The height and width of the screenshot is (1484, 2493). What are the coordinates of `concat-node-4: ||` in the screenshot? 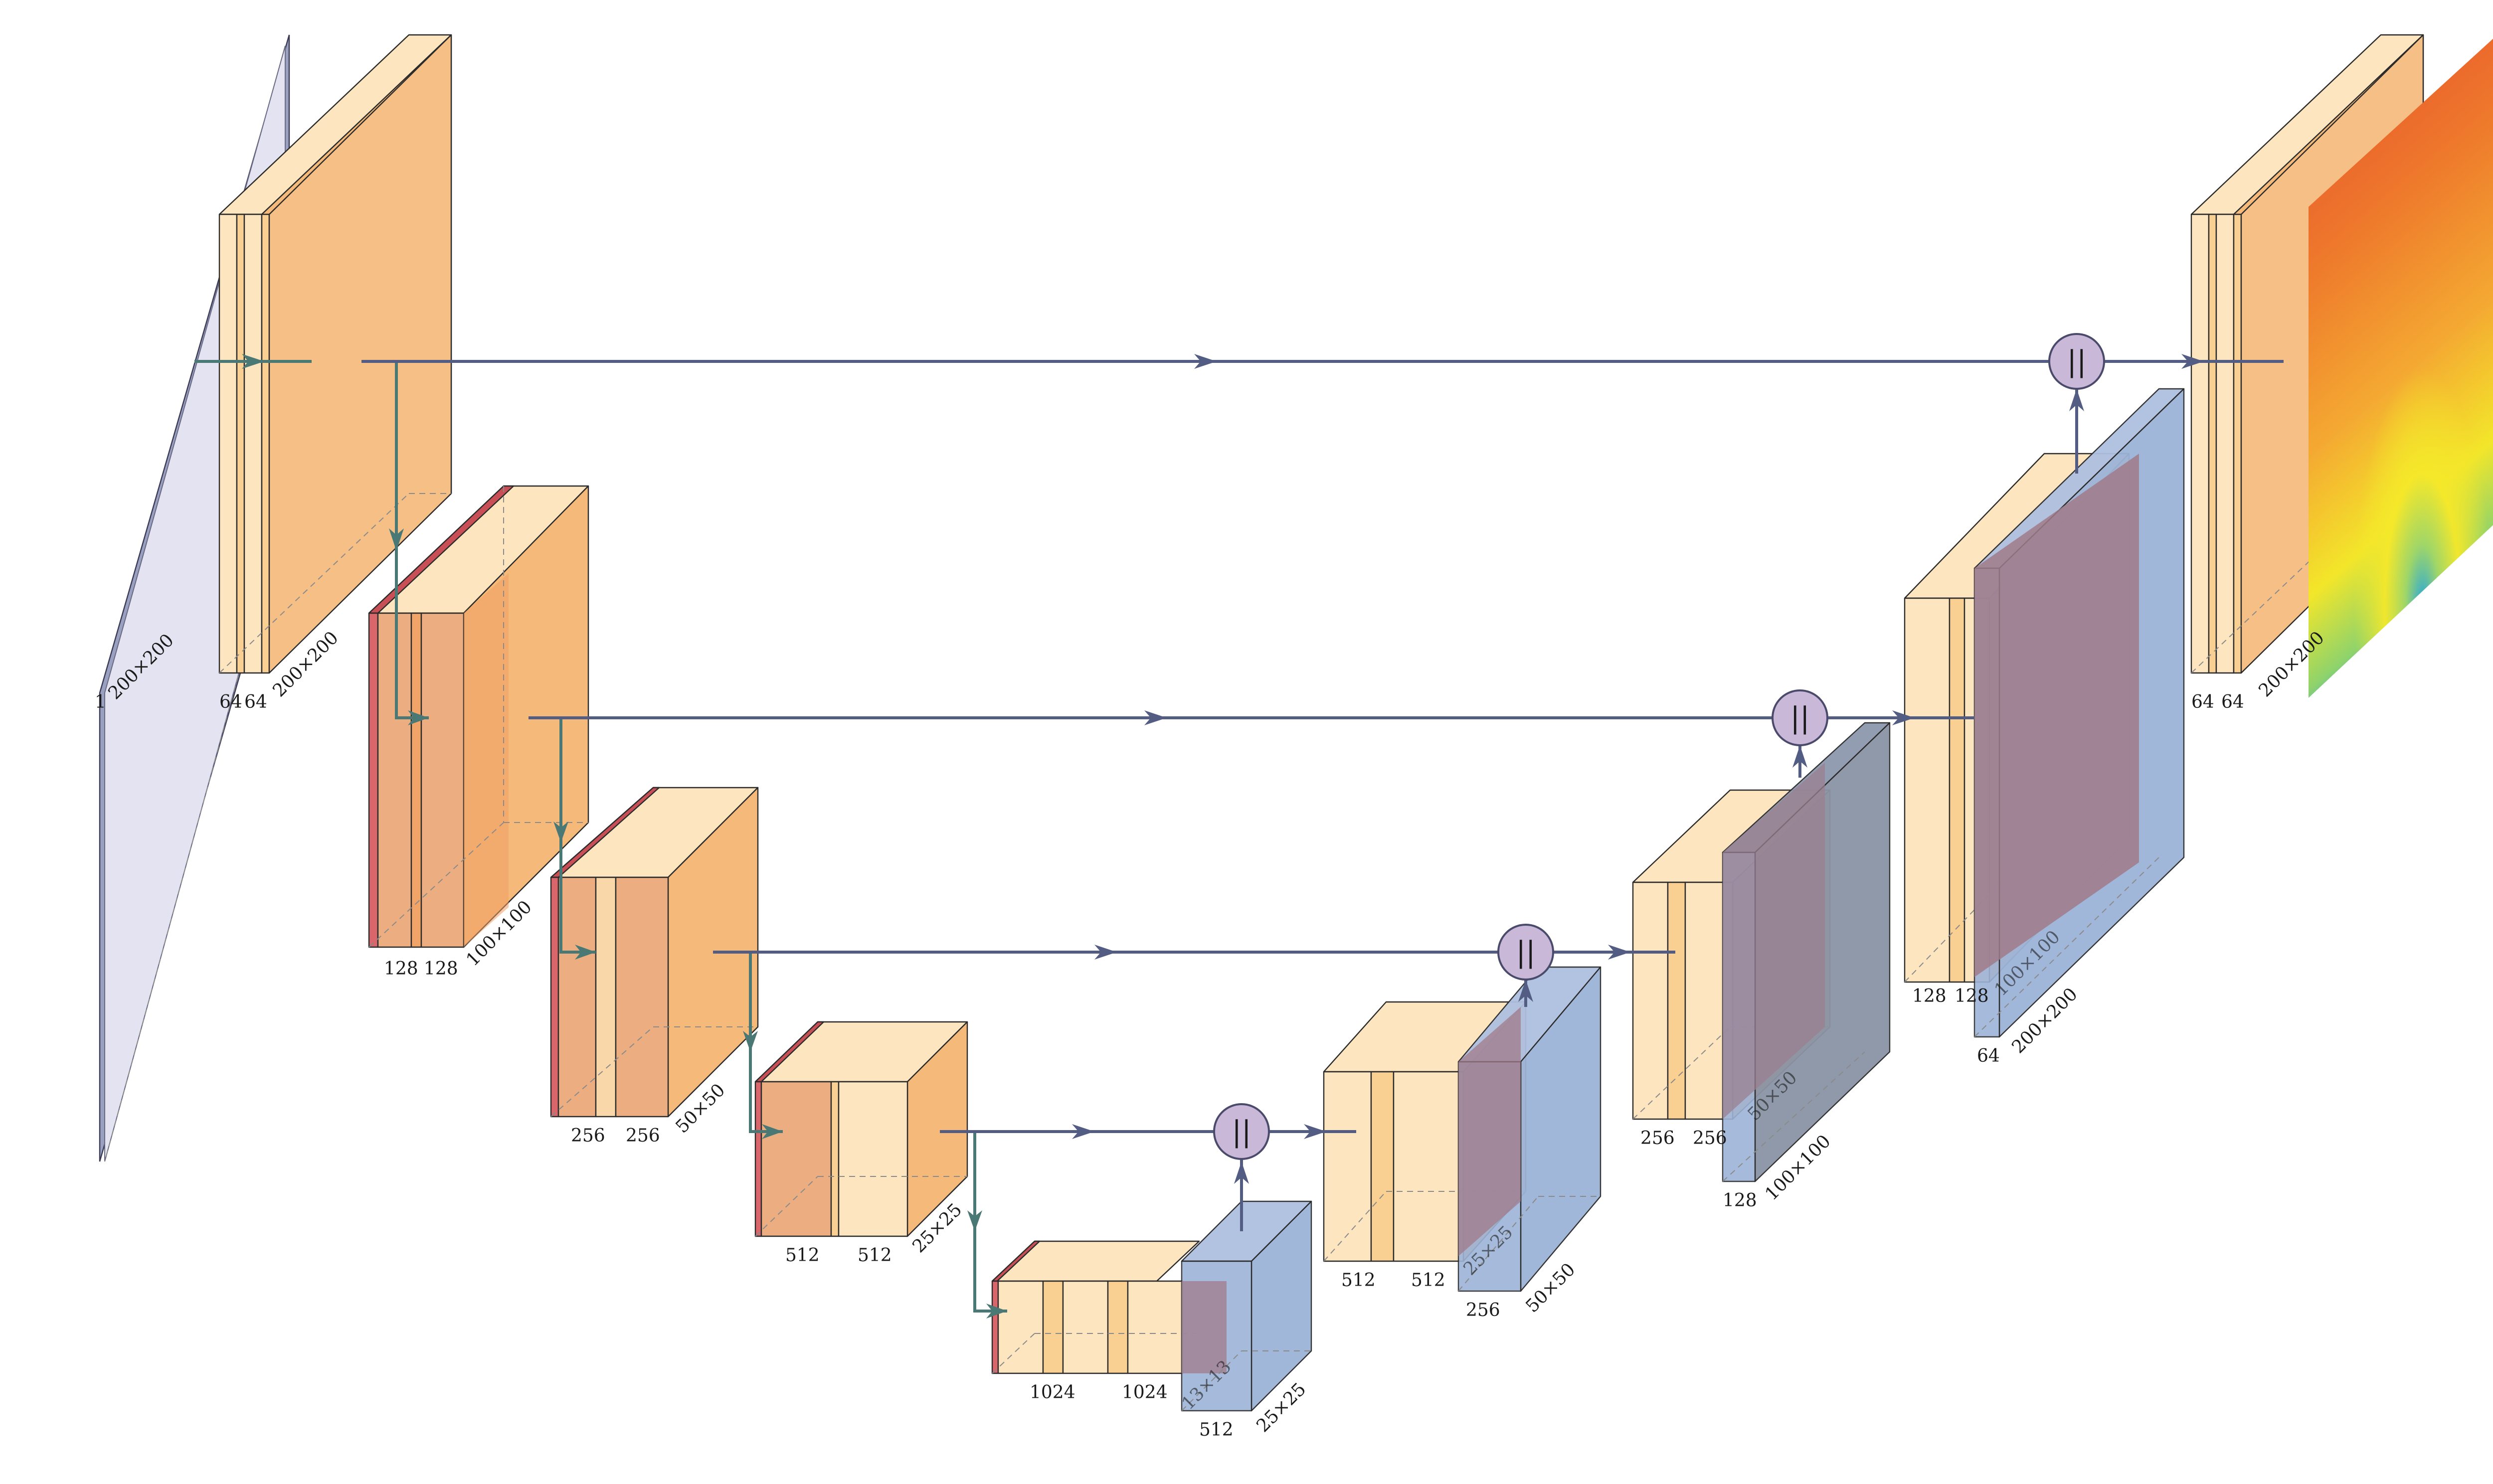 It's located at (1242, 1131).